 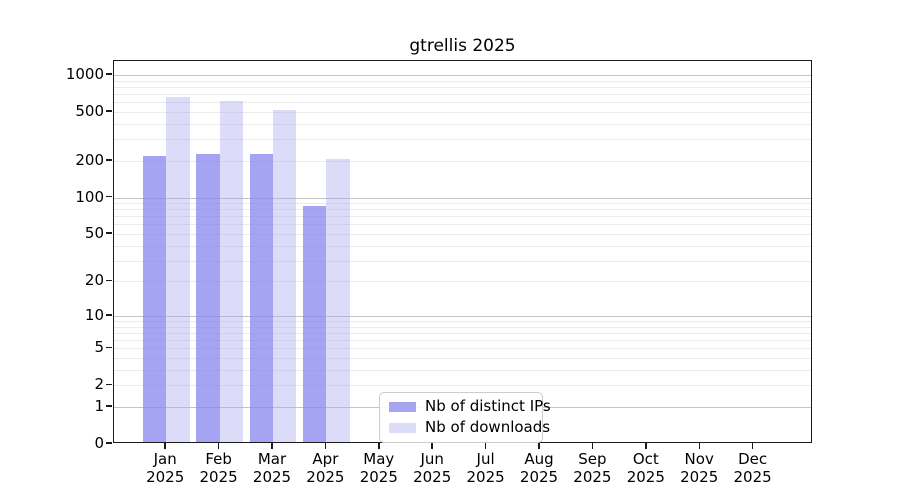 I want to click on y-tick-label: 200, so click(x=89, y=159).